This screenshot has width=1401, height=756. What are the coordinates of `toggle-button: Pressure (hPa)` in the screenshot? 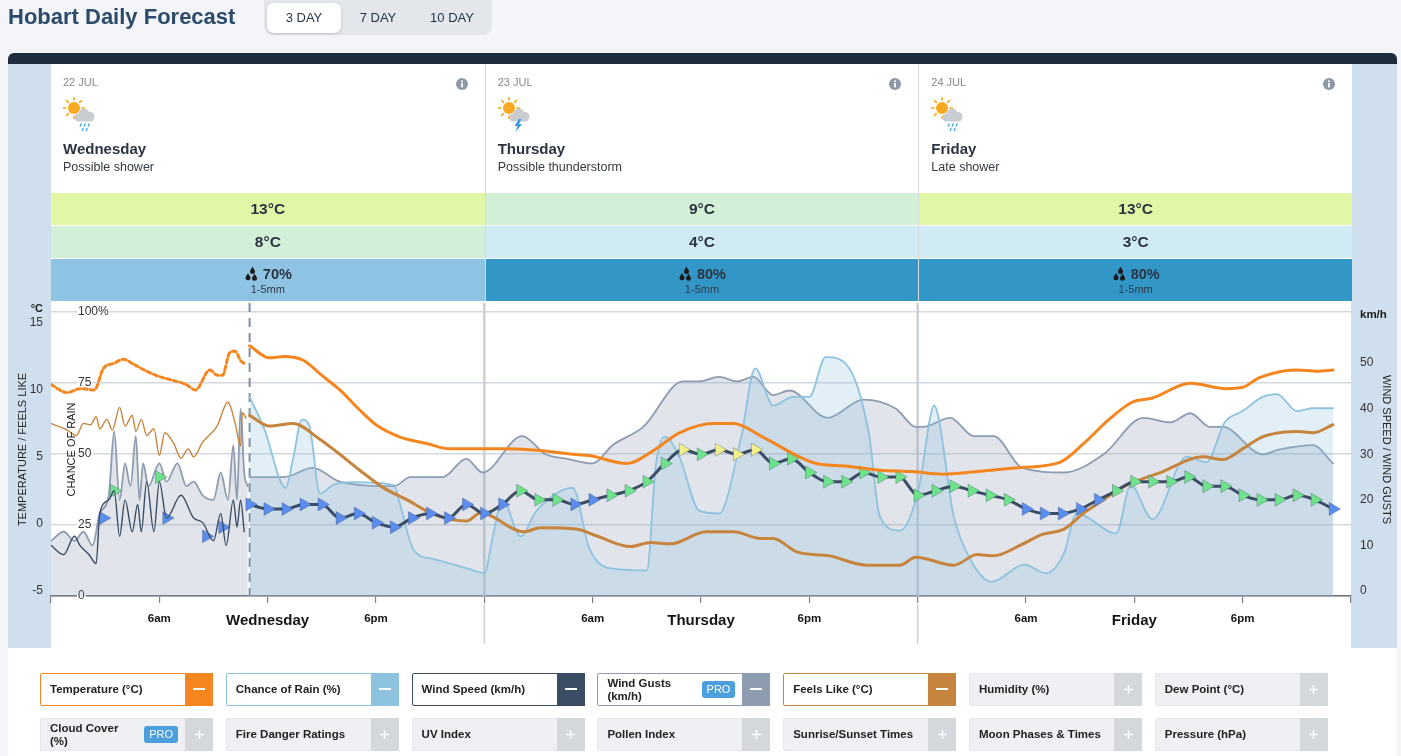 It's located at (1241, 734).